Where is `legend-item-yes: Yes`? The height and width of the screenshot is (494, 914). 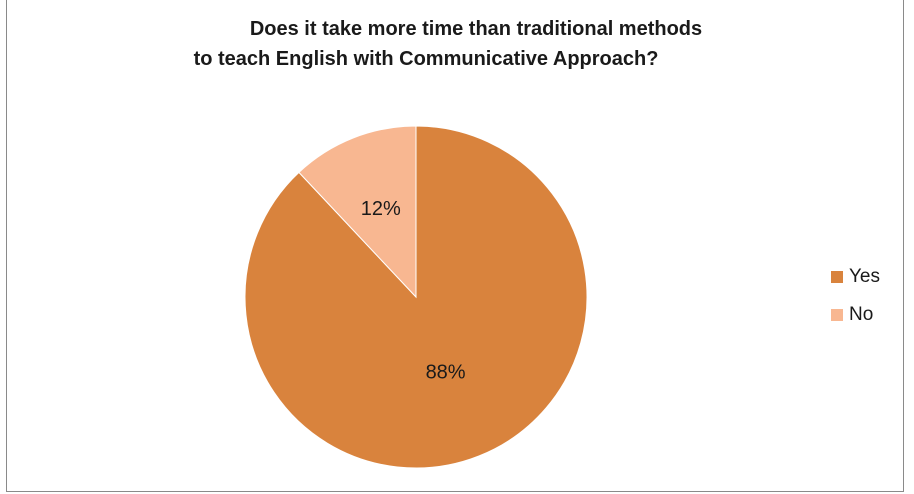 legend-item-yes: Yes is located at coordinates (855, 277).